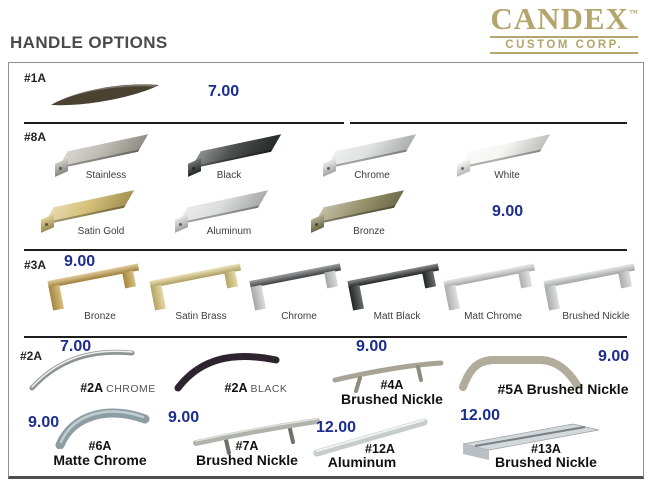 The width and height of the screenshot is (650, 483). What do you see at coordinates (493, 316) in the screenshot?
I see `finish-label: Matt Chrome` at bounding box center [493, 316].